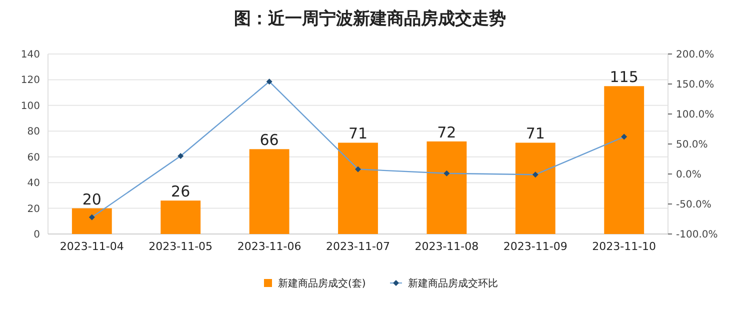 The height and width of the screenshot is (312, 740). Describe the element at coordinates (37, 235) in the screenshot. I see `y-tick-label: 0` at that location.